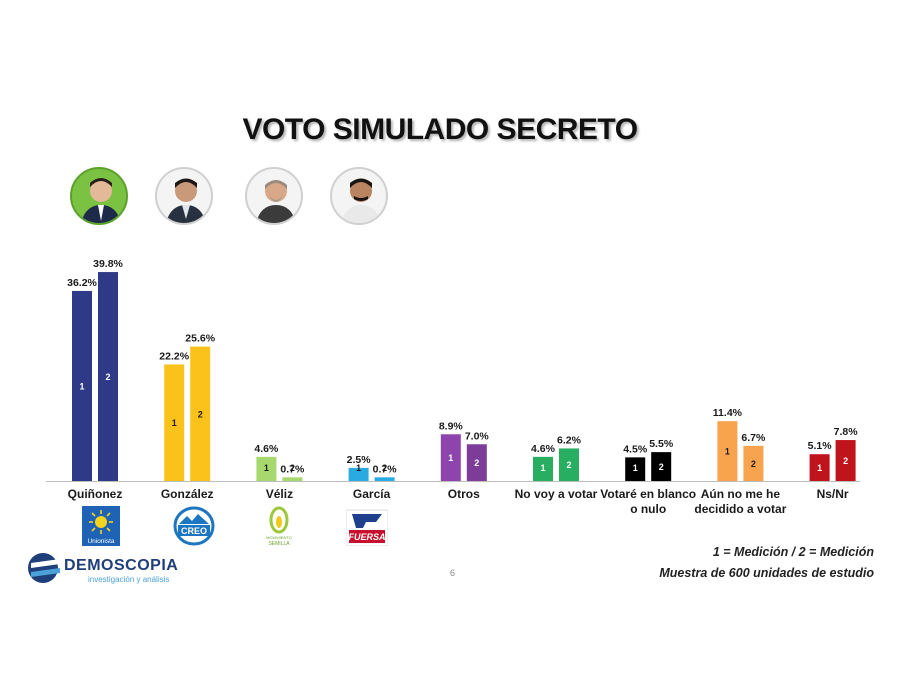  What do you see at coordinates (279, 494) in the screenshot?
I see `category-label: Véliz` at bounding box center [279, 494].